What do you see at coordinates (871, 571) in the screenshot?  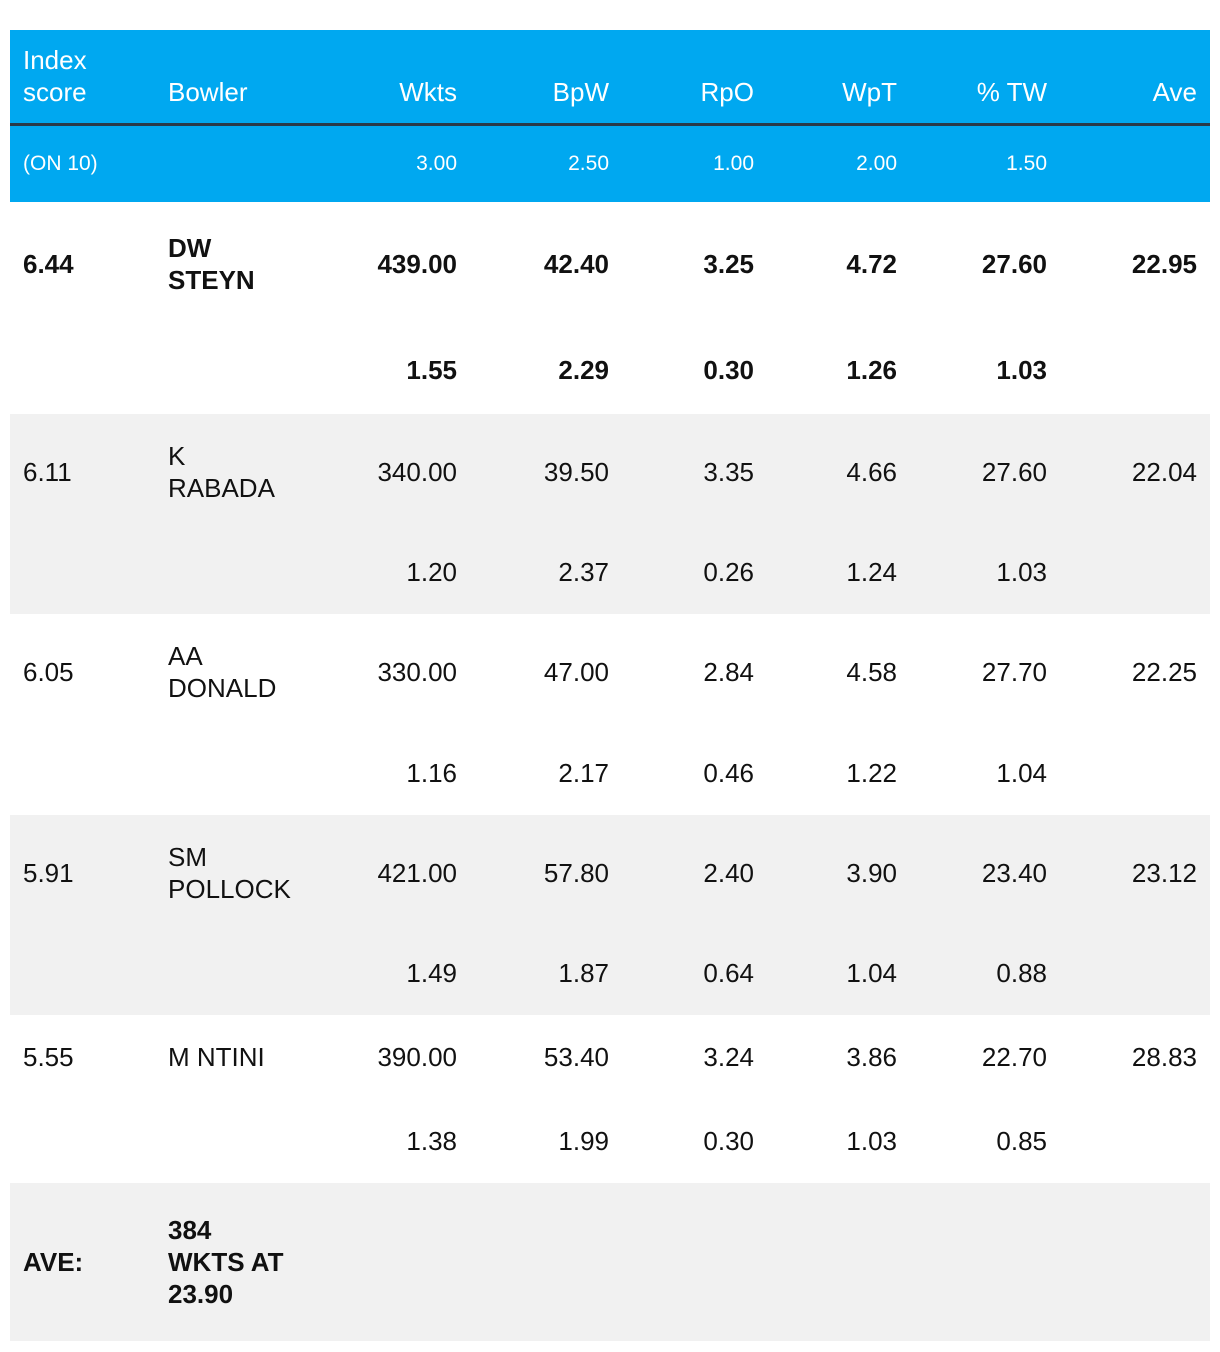 I see `wpt-score: 1.24` at bounding box center [871, 571].